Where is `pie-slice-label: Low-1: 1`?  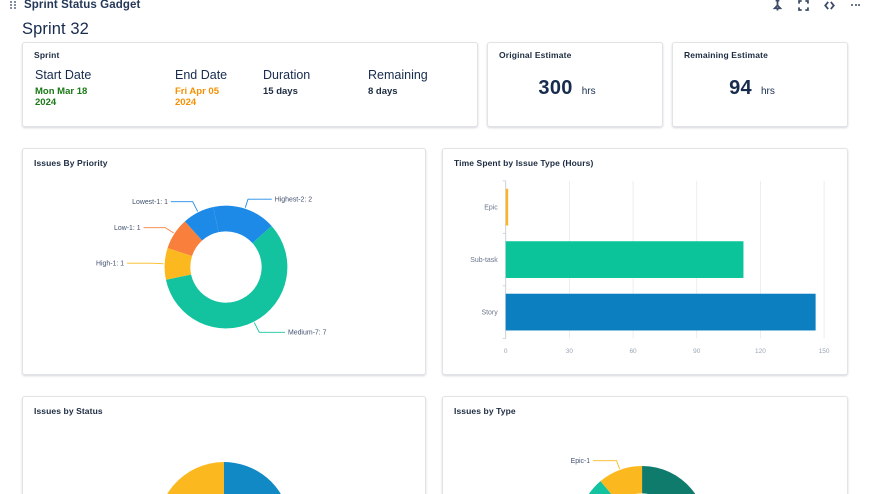
pie-slice-label: Low-1: 1 is located at coordinates (127, 228).